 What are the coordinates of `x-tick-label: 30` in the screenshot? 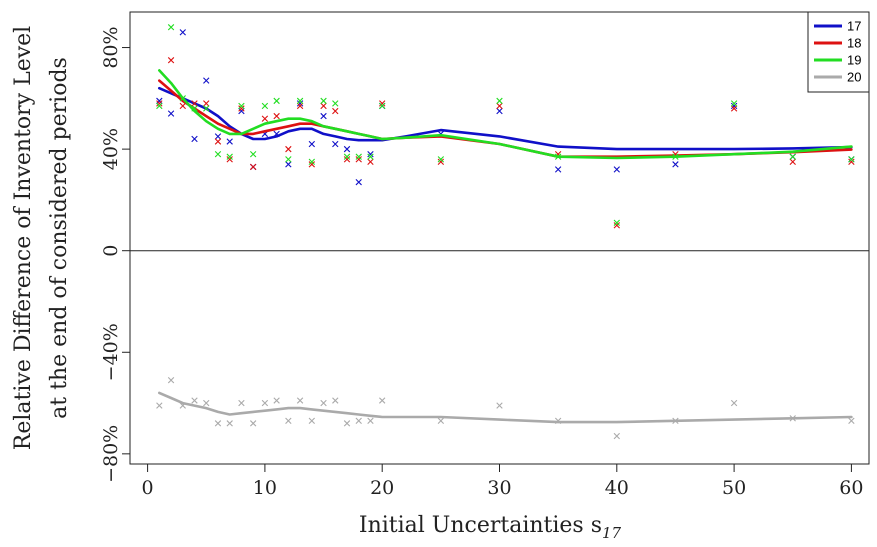 It's located at (499, 488).